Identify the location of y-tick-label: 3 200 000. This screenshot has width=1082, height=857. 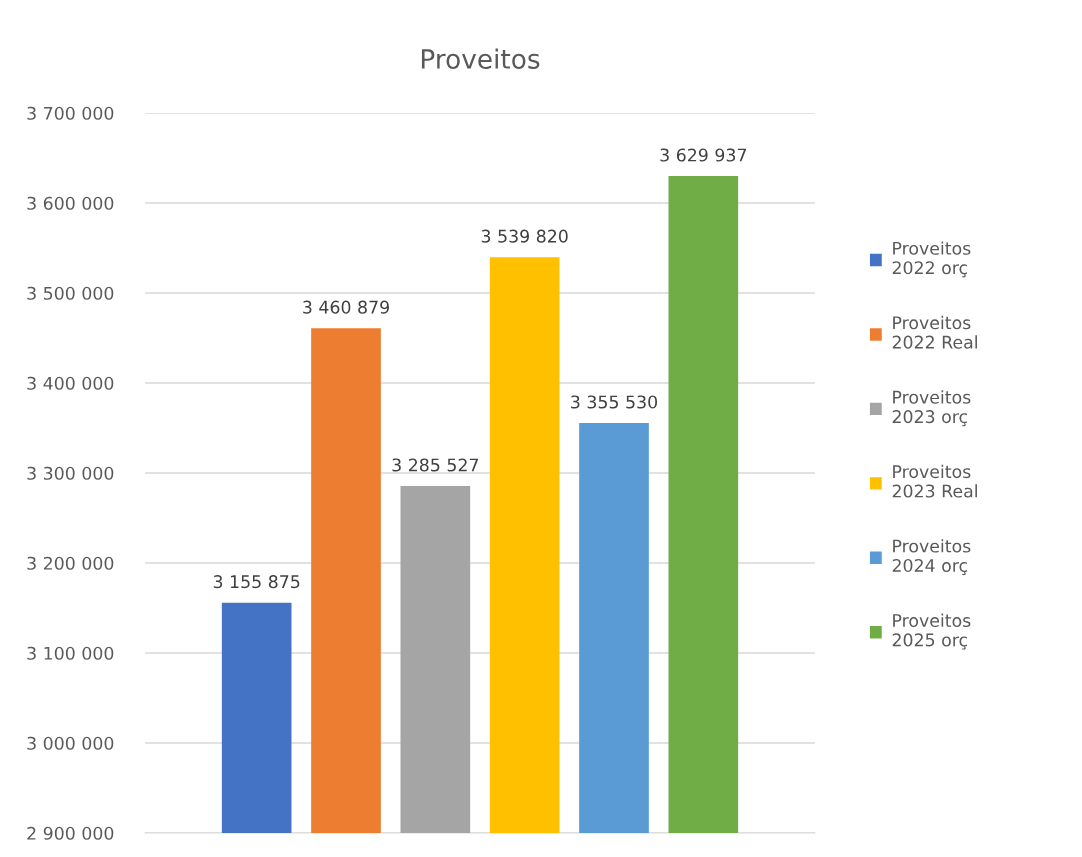
(70, 563).